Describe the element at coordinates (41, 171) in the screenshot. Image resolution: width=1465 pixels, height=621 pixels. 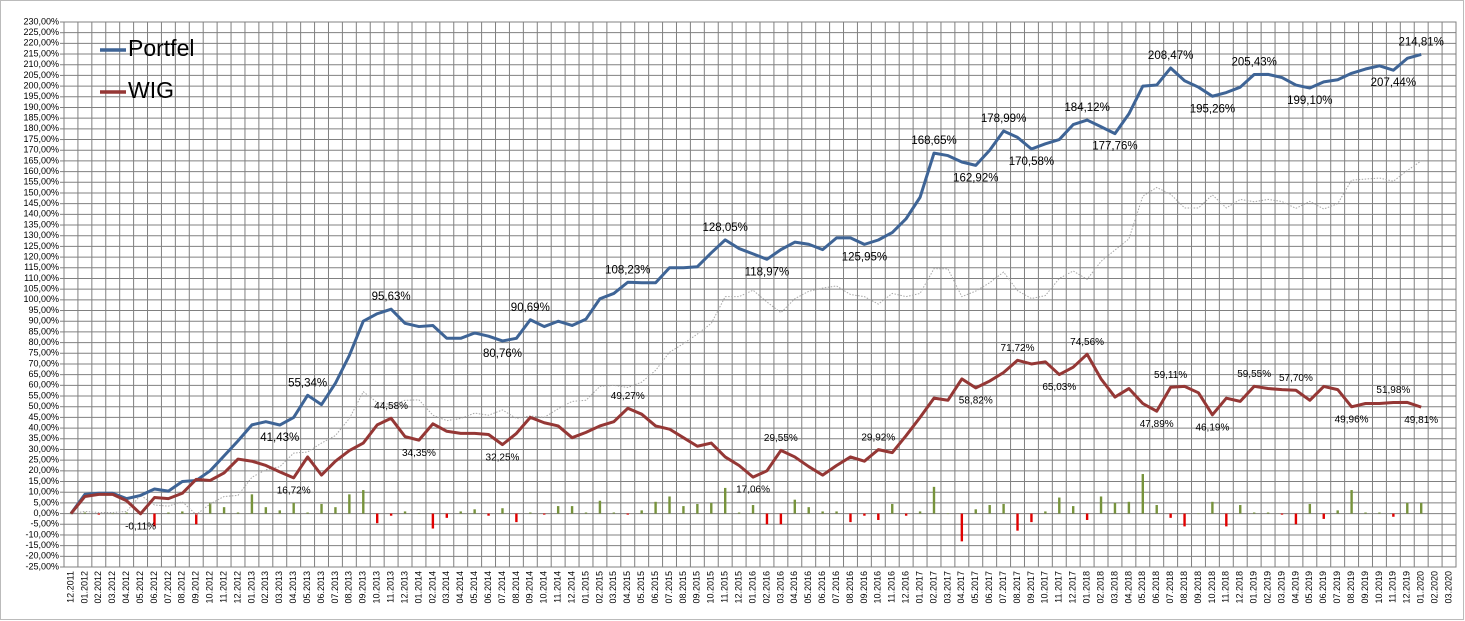
I see `y-tick-label: 160,00%` at that location.